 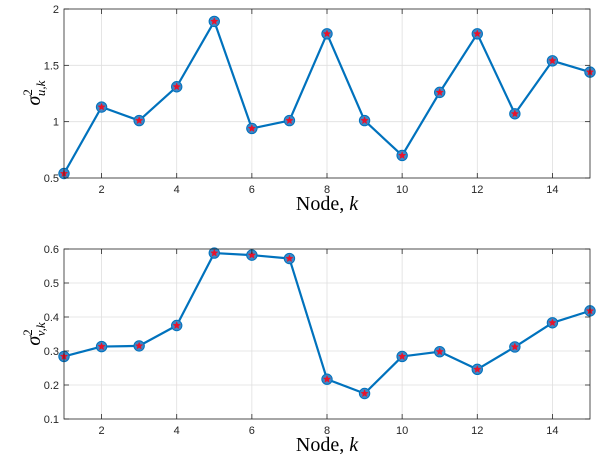 What do you see at coordinates (51, 284) in the screenshot?
I see `bottom-y-tick-label: 0.5` at bounding box center [51, 284].